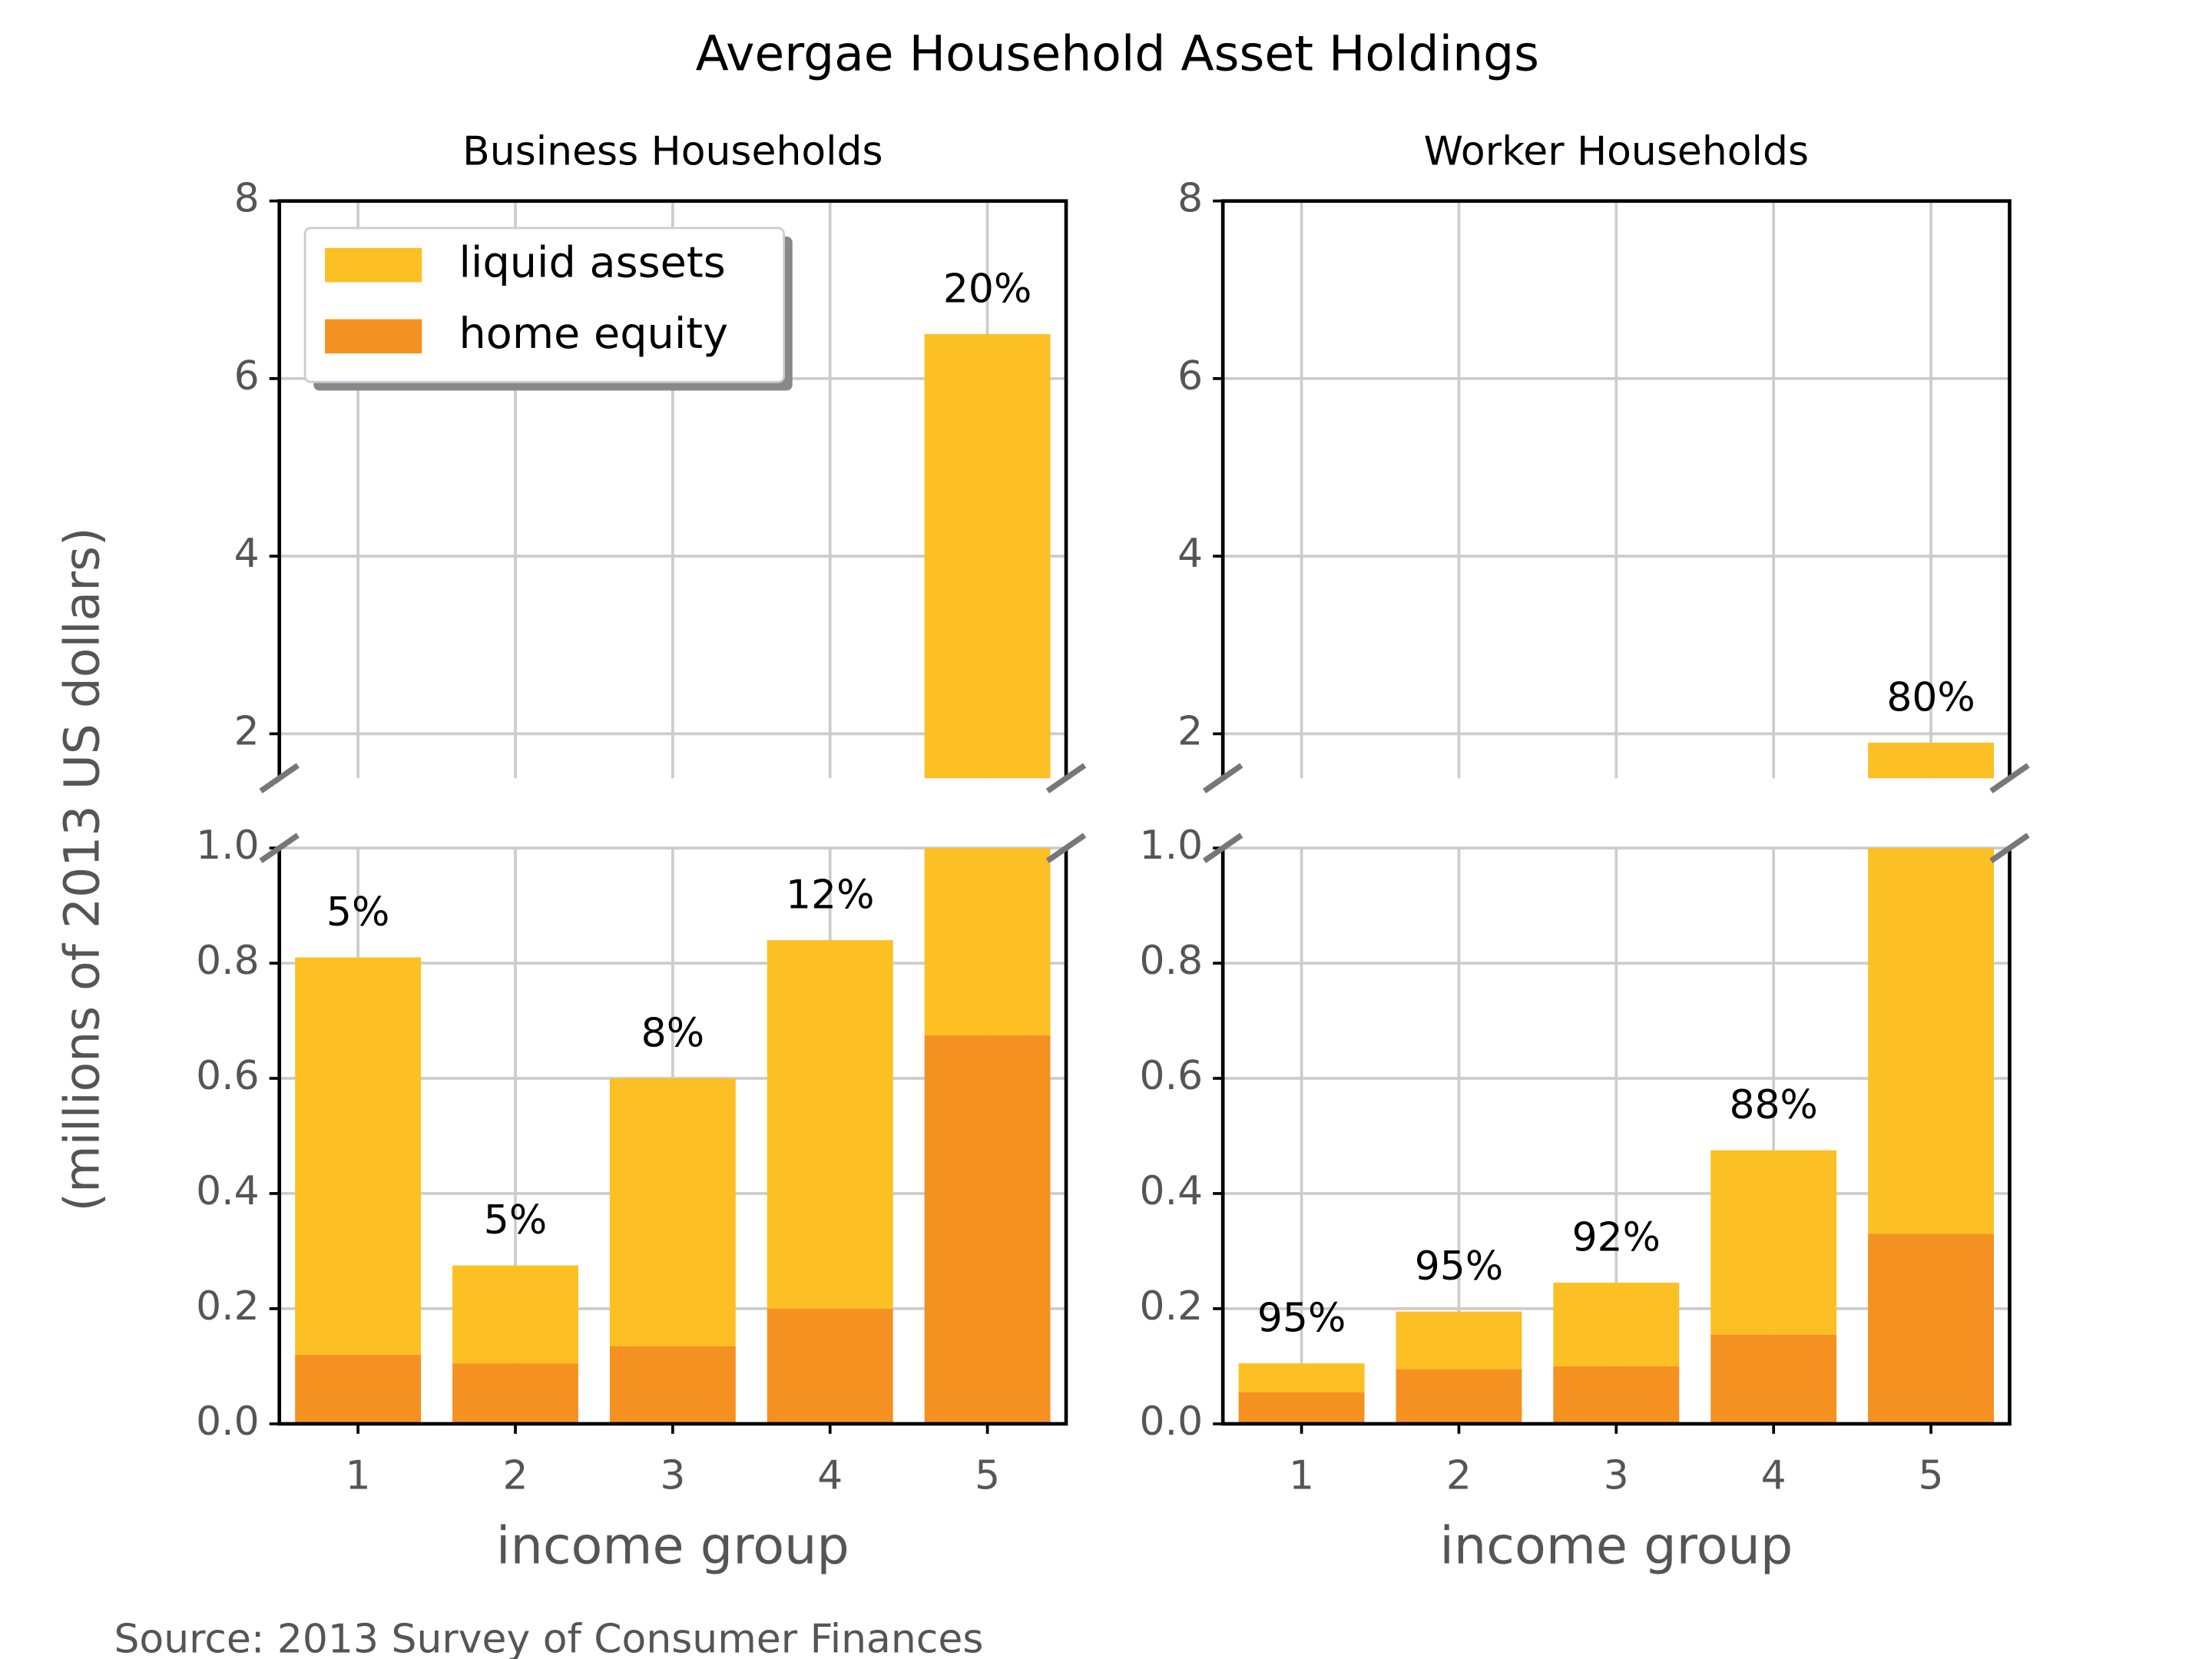 This screenshot has width=2212, height=1659. Describe the element at coordinates (987, 289) in the screenshot. I see `bar-annotation: 20%` at that location.